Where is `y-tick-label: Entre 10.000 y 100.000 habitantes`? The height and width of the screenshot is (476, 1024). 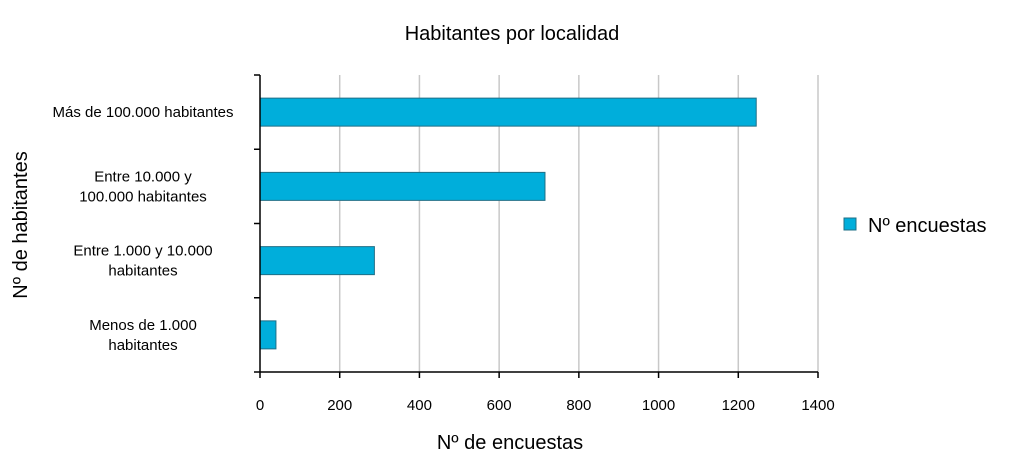
y-tick-label: Entre 10.000 y 100.000 habitantes is located at coordinates (143, 186).